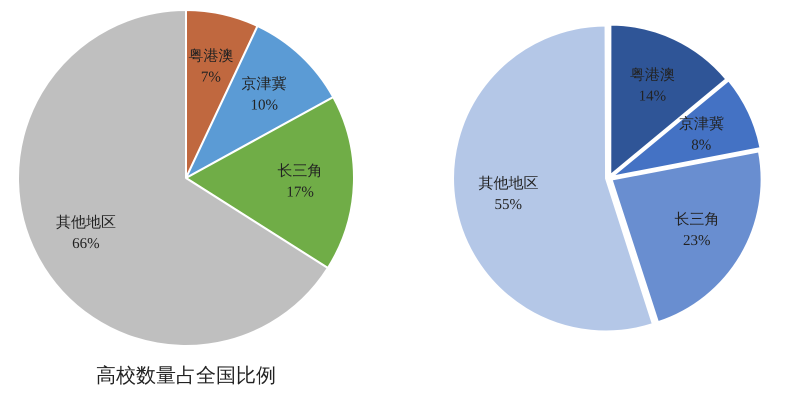 This screenshot has width=804, height=398. I want to click on data-label: 17%, so click(300, 192).